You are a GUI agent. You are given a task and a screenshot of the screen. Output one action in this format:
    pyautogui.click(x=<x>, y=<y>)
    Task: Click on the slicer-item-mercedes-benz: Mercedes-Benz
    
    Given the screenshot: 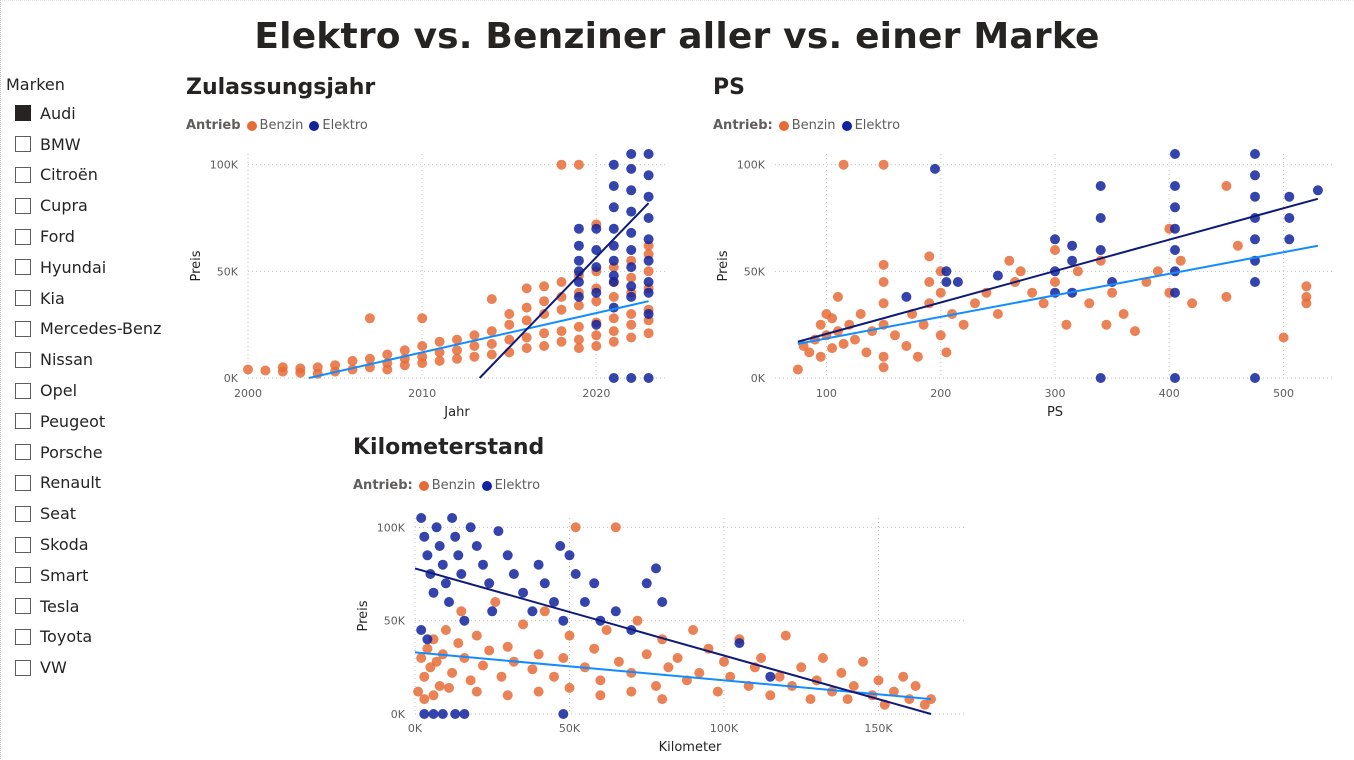 What is the action you would take?
    pyautogui.click(x=86, y=329)
    